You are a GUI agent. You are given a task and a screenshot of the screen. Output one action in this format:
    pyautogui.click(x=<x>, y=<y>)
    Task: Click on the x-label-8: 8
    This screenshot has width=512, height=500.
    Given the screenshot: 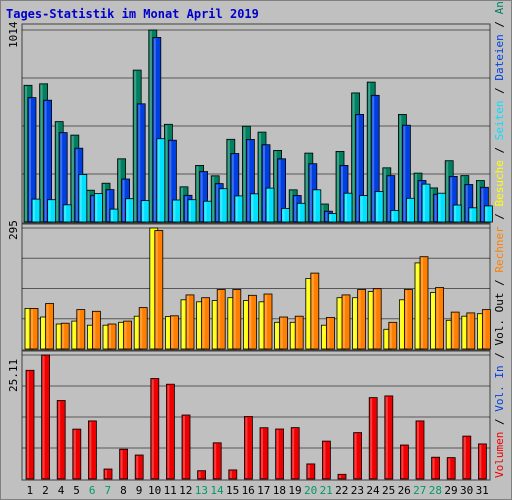 What is the action you would take?
    pyautogui.click(x=123, y=490)
    